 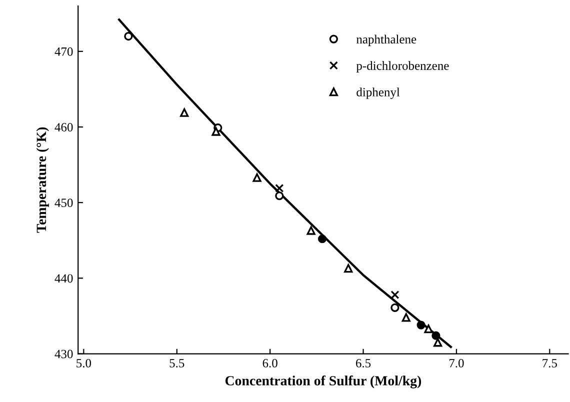 I want to click on y-tick-label: 470, so click(x=63, y=51).